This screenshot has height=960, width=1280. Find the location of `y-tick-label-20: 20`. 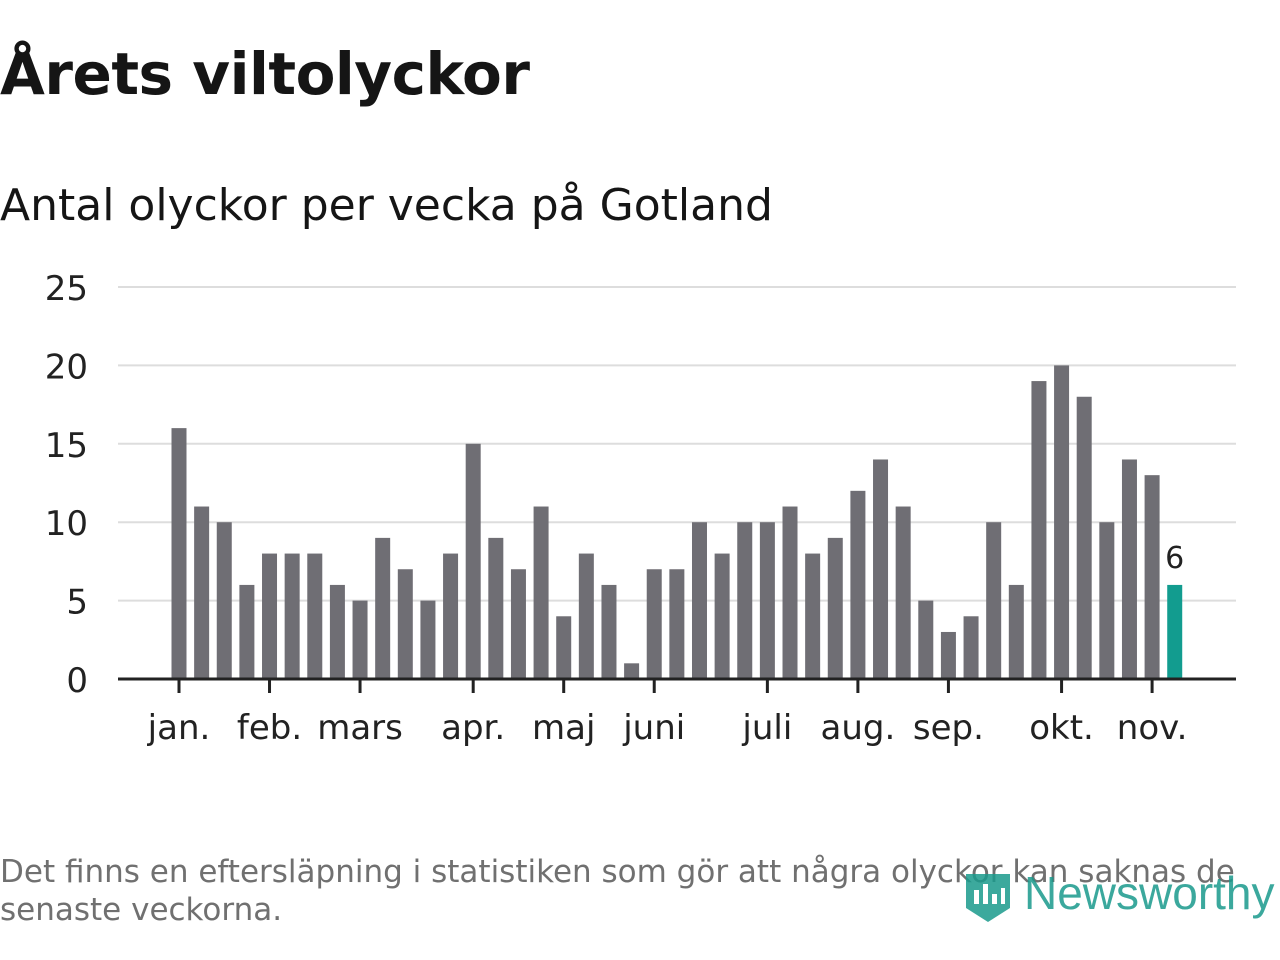

y-tick-label-20: 20 is located at coordinates (66, 367).